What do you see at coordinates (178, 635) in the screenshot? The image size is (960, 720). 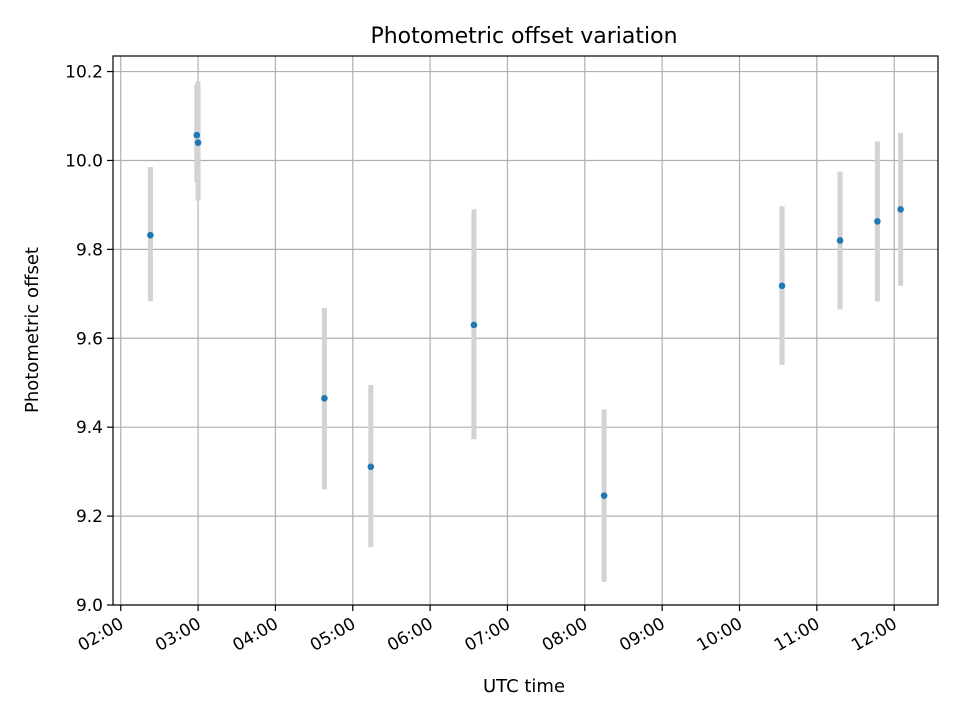 I see `x-tick-label: 03:00` at bounding box center [178, 635].